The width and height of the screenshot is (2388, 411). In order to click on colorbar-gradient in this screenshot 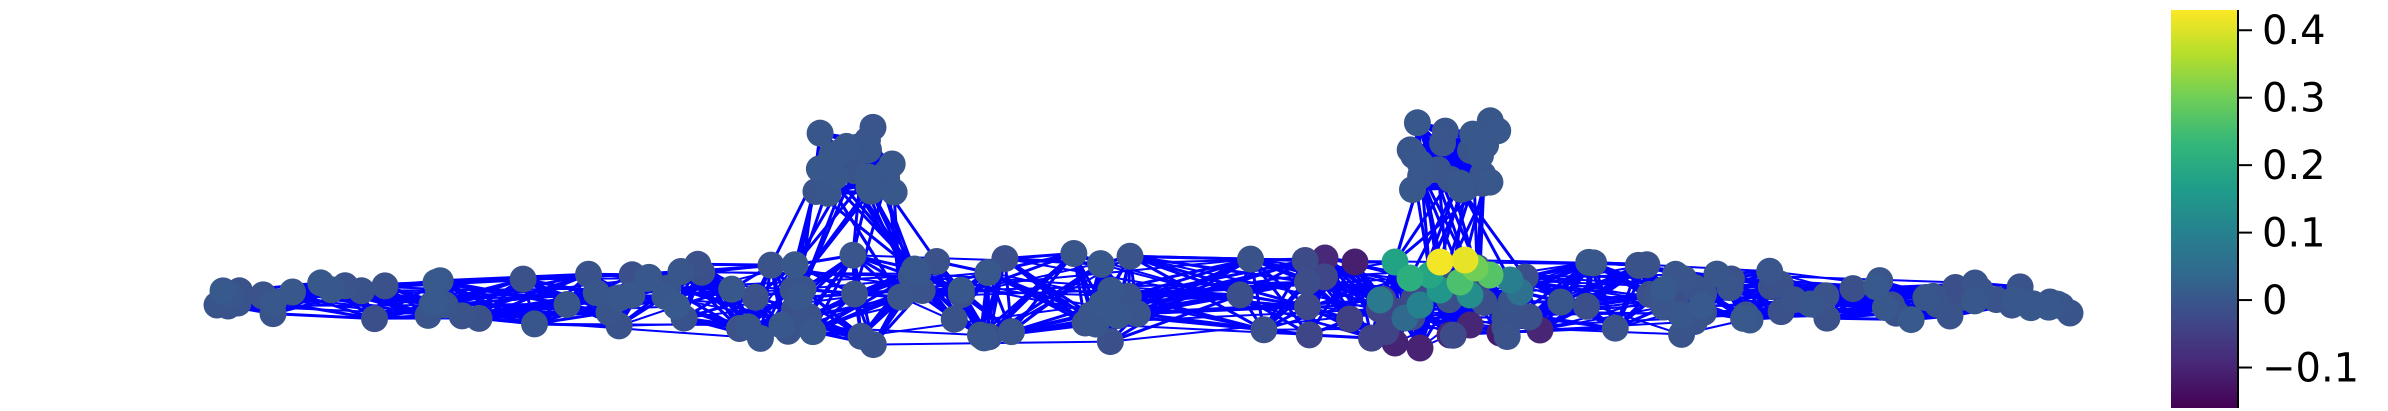, I will do `click(2204, 209)`.